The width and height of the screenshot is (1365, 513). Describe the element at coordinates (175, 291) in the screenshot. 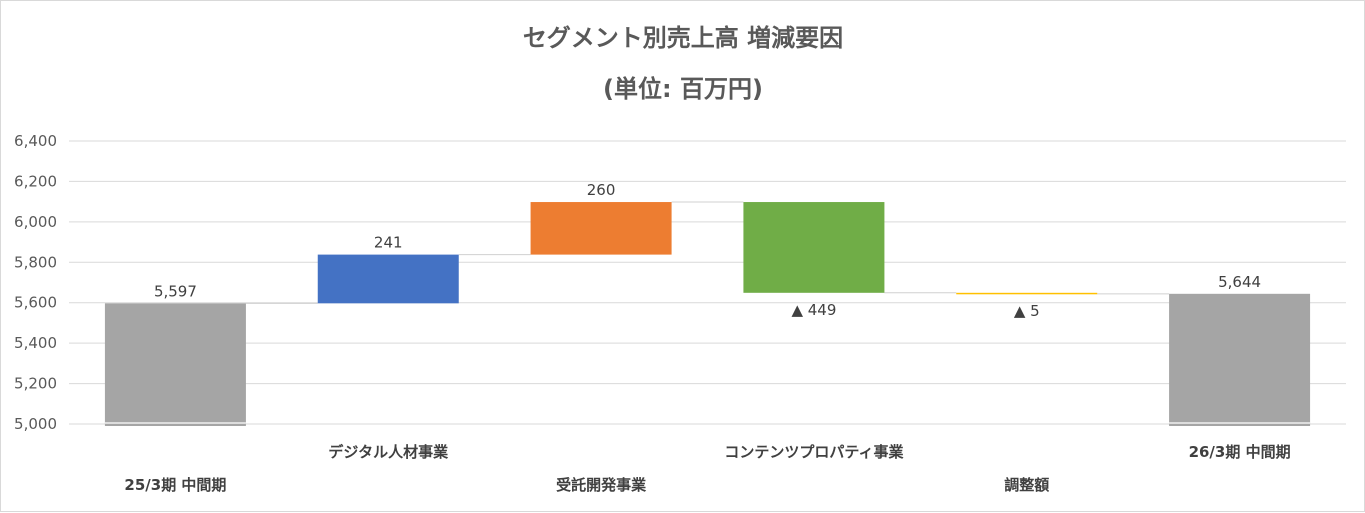

I see `data-label-0: 5,597` at that location.